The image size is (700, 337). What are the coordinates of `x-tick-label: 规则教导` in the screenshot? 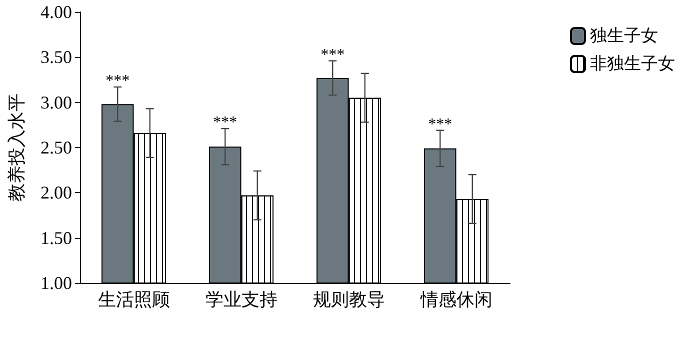 It's located at (348, 300).